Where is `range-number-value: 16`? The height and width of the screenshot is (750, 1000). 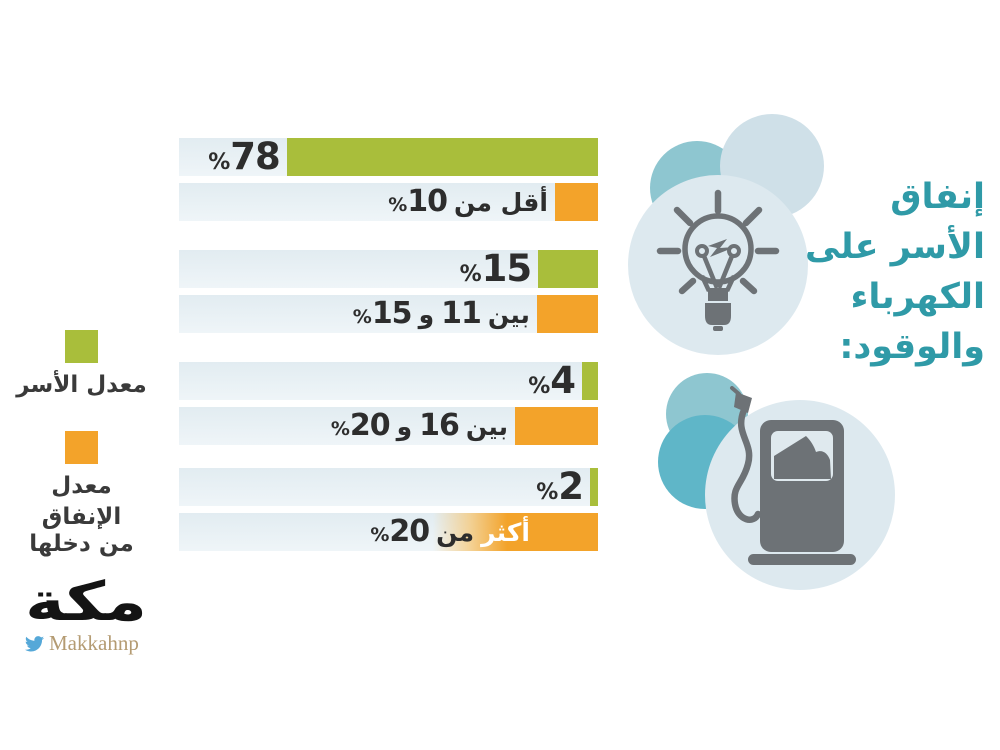
range-number-value: 16 is located at coordinates (439, 425).